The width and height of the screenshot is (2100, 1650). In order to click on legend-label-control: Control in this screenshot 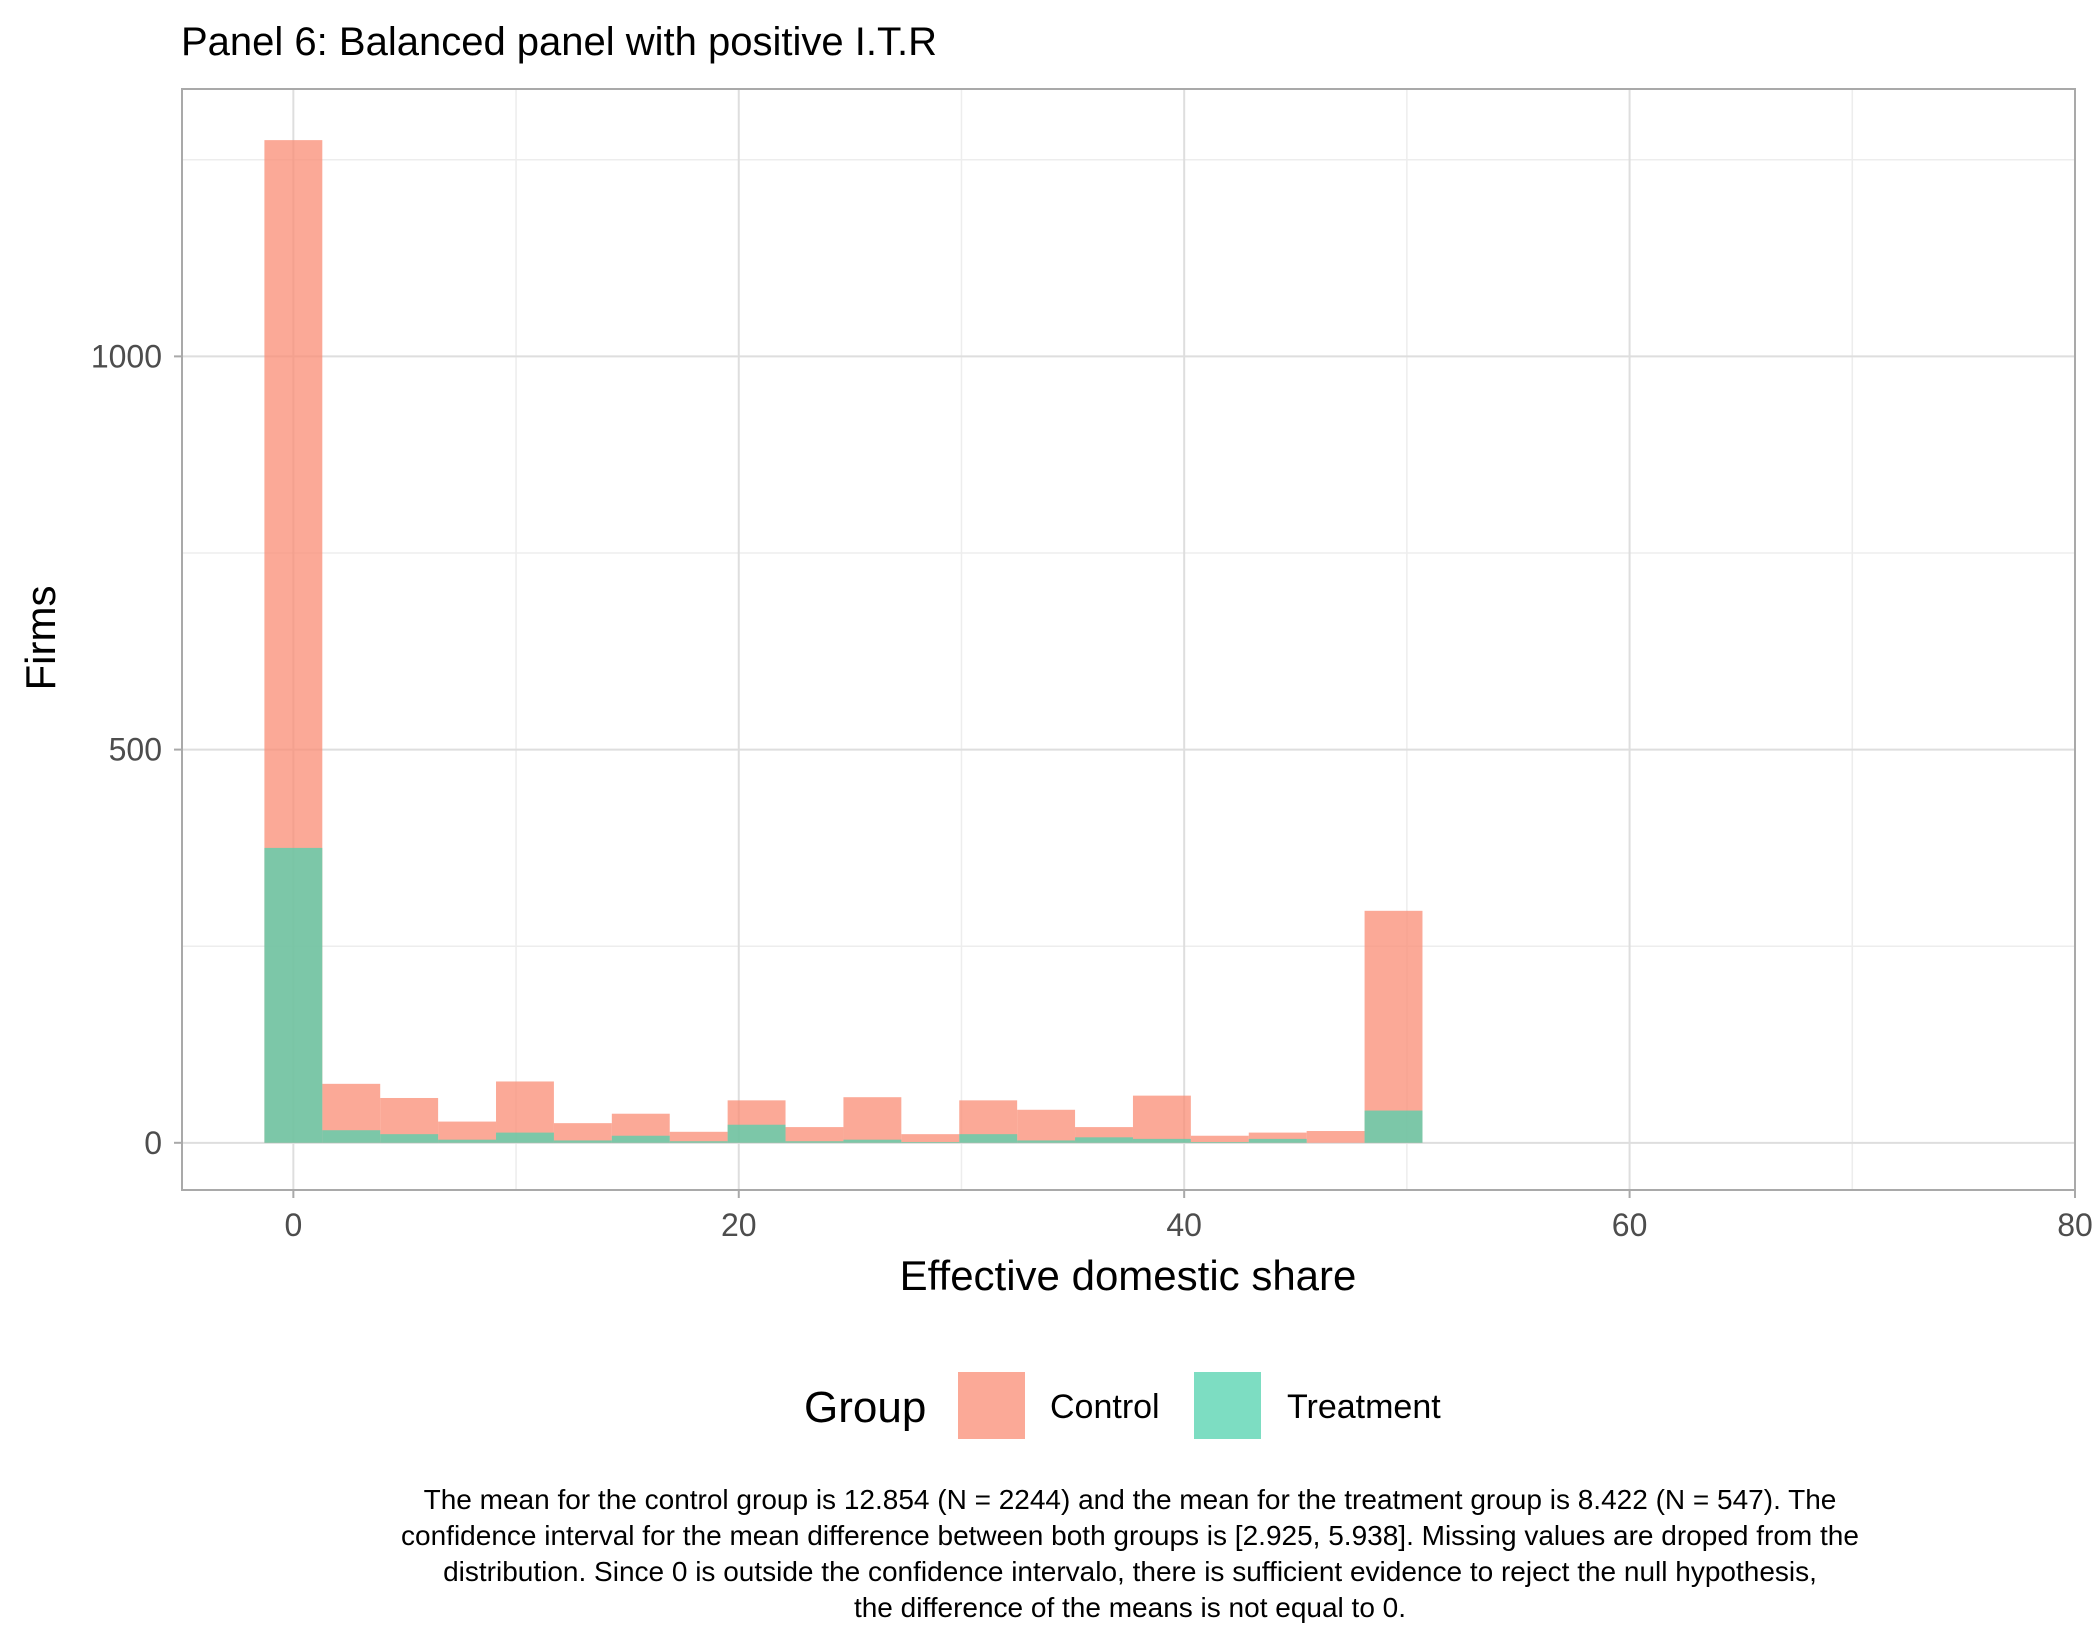, I will do `click(1105, 1407)`.